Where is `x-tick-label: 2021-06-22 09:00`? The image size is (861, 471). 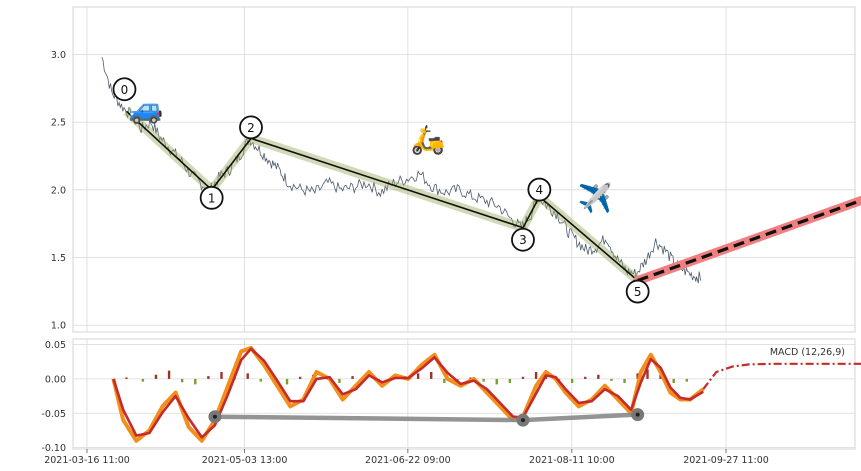 x-tick-label: 2021-06-22 09:00 is located at coordinates (408, 460).